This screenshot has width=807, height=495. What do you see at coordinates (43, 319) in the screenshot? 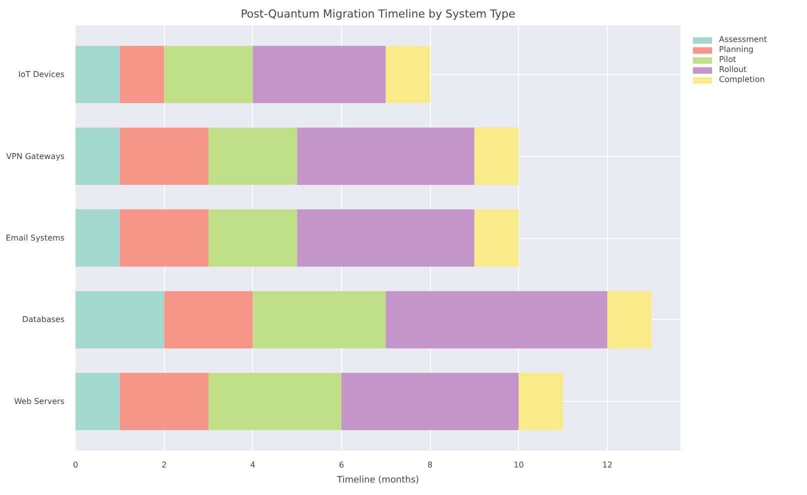
I see `y-tick-label: Databases` at bounding box center [43, 319].